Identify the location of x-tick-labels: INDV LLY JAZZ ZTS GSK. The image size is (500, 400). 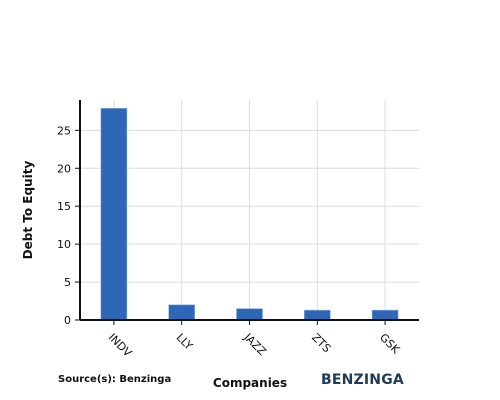
(254, 345).